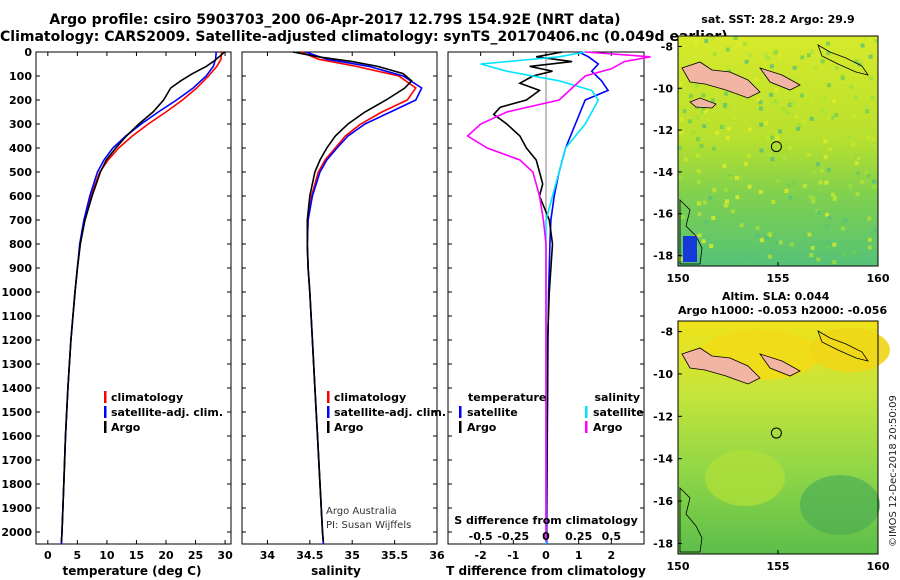  Describe the element at coordinates (370, 397) in the screenshot. I see `legend-label-climatology: climatology` at that location.